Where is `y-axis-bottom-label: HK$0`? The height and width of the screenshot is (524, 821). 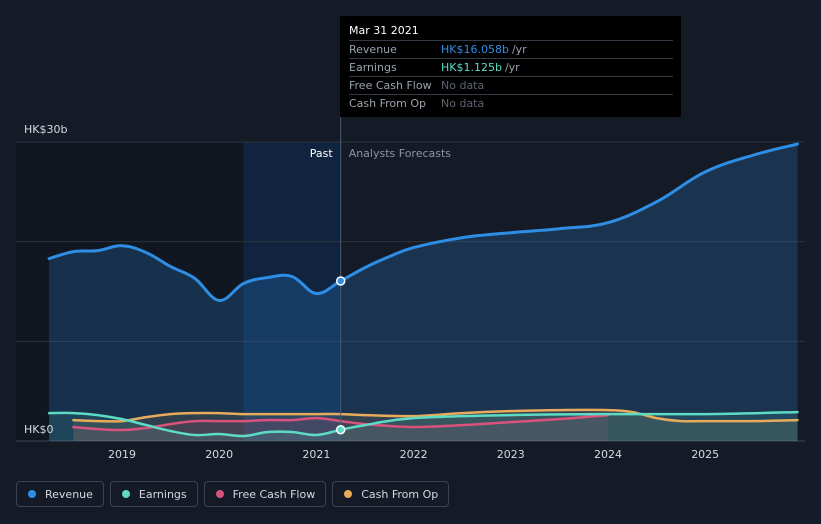
y-axis-bottom-label: HK$0 is located at coordinates (38, 429).